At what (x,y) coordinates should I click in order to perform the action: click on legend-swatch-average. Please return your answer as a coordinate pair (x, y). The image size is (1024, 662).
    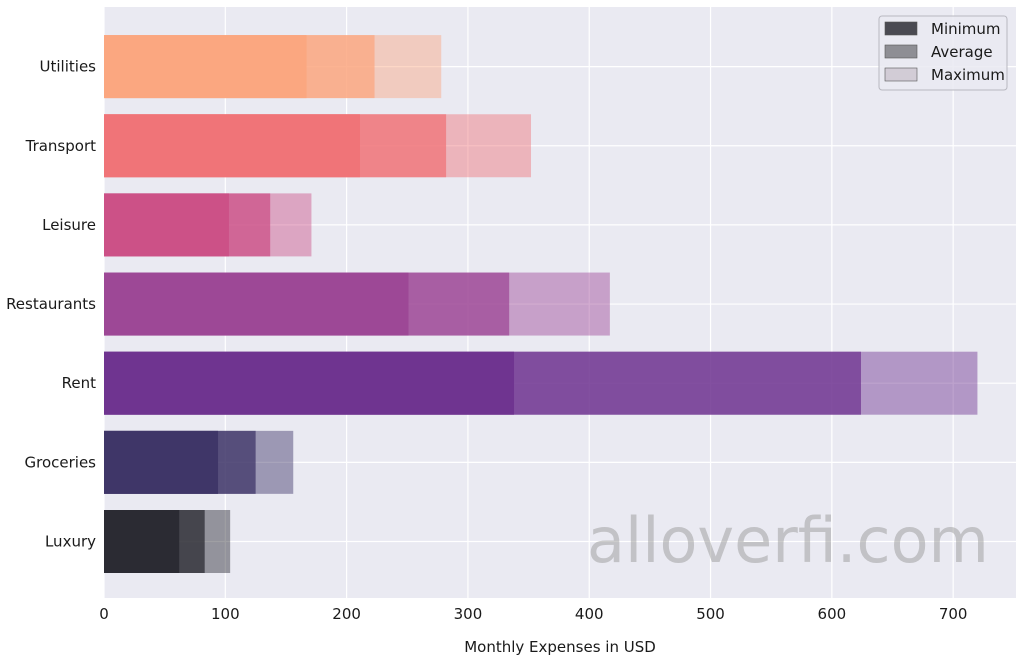
    Looking at the image, I should click on (901, 51).